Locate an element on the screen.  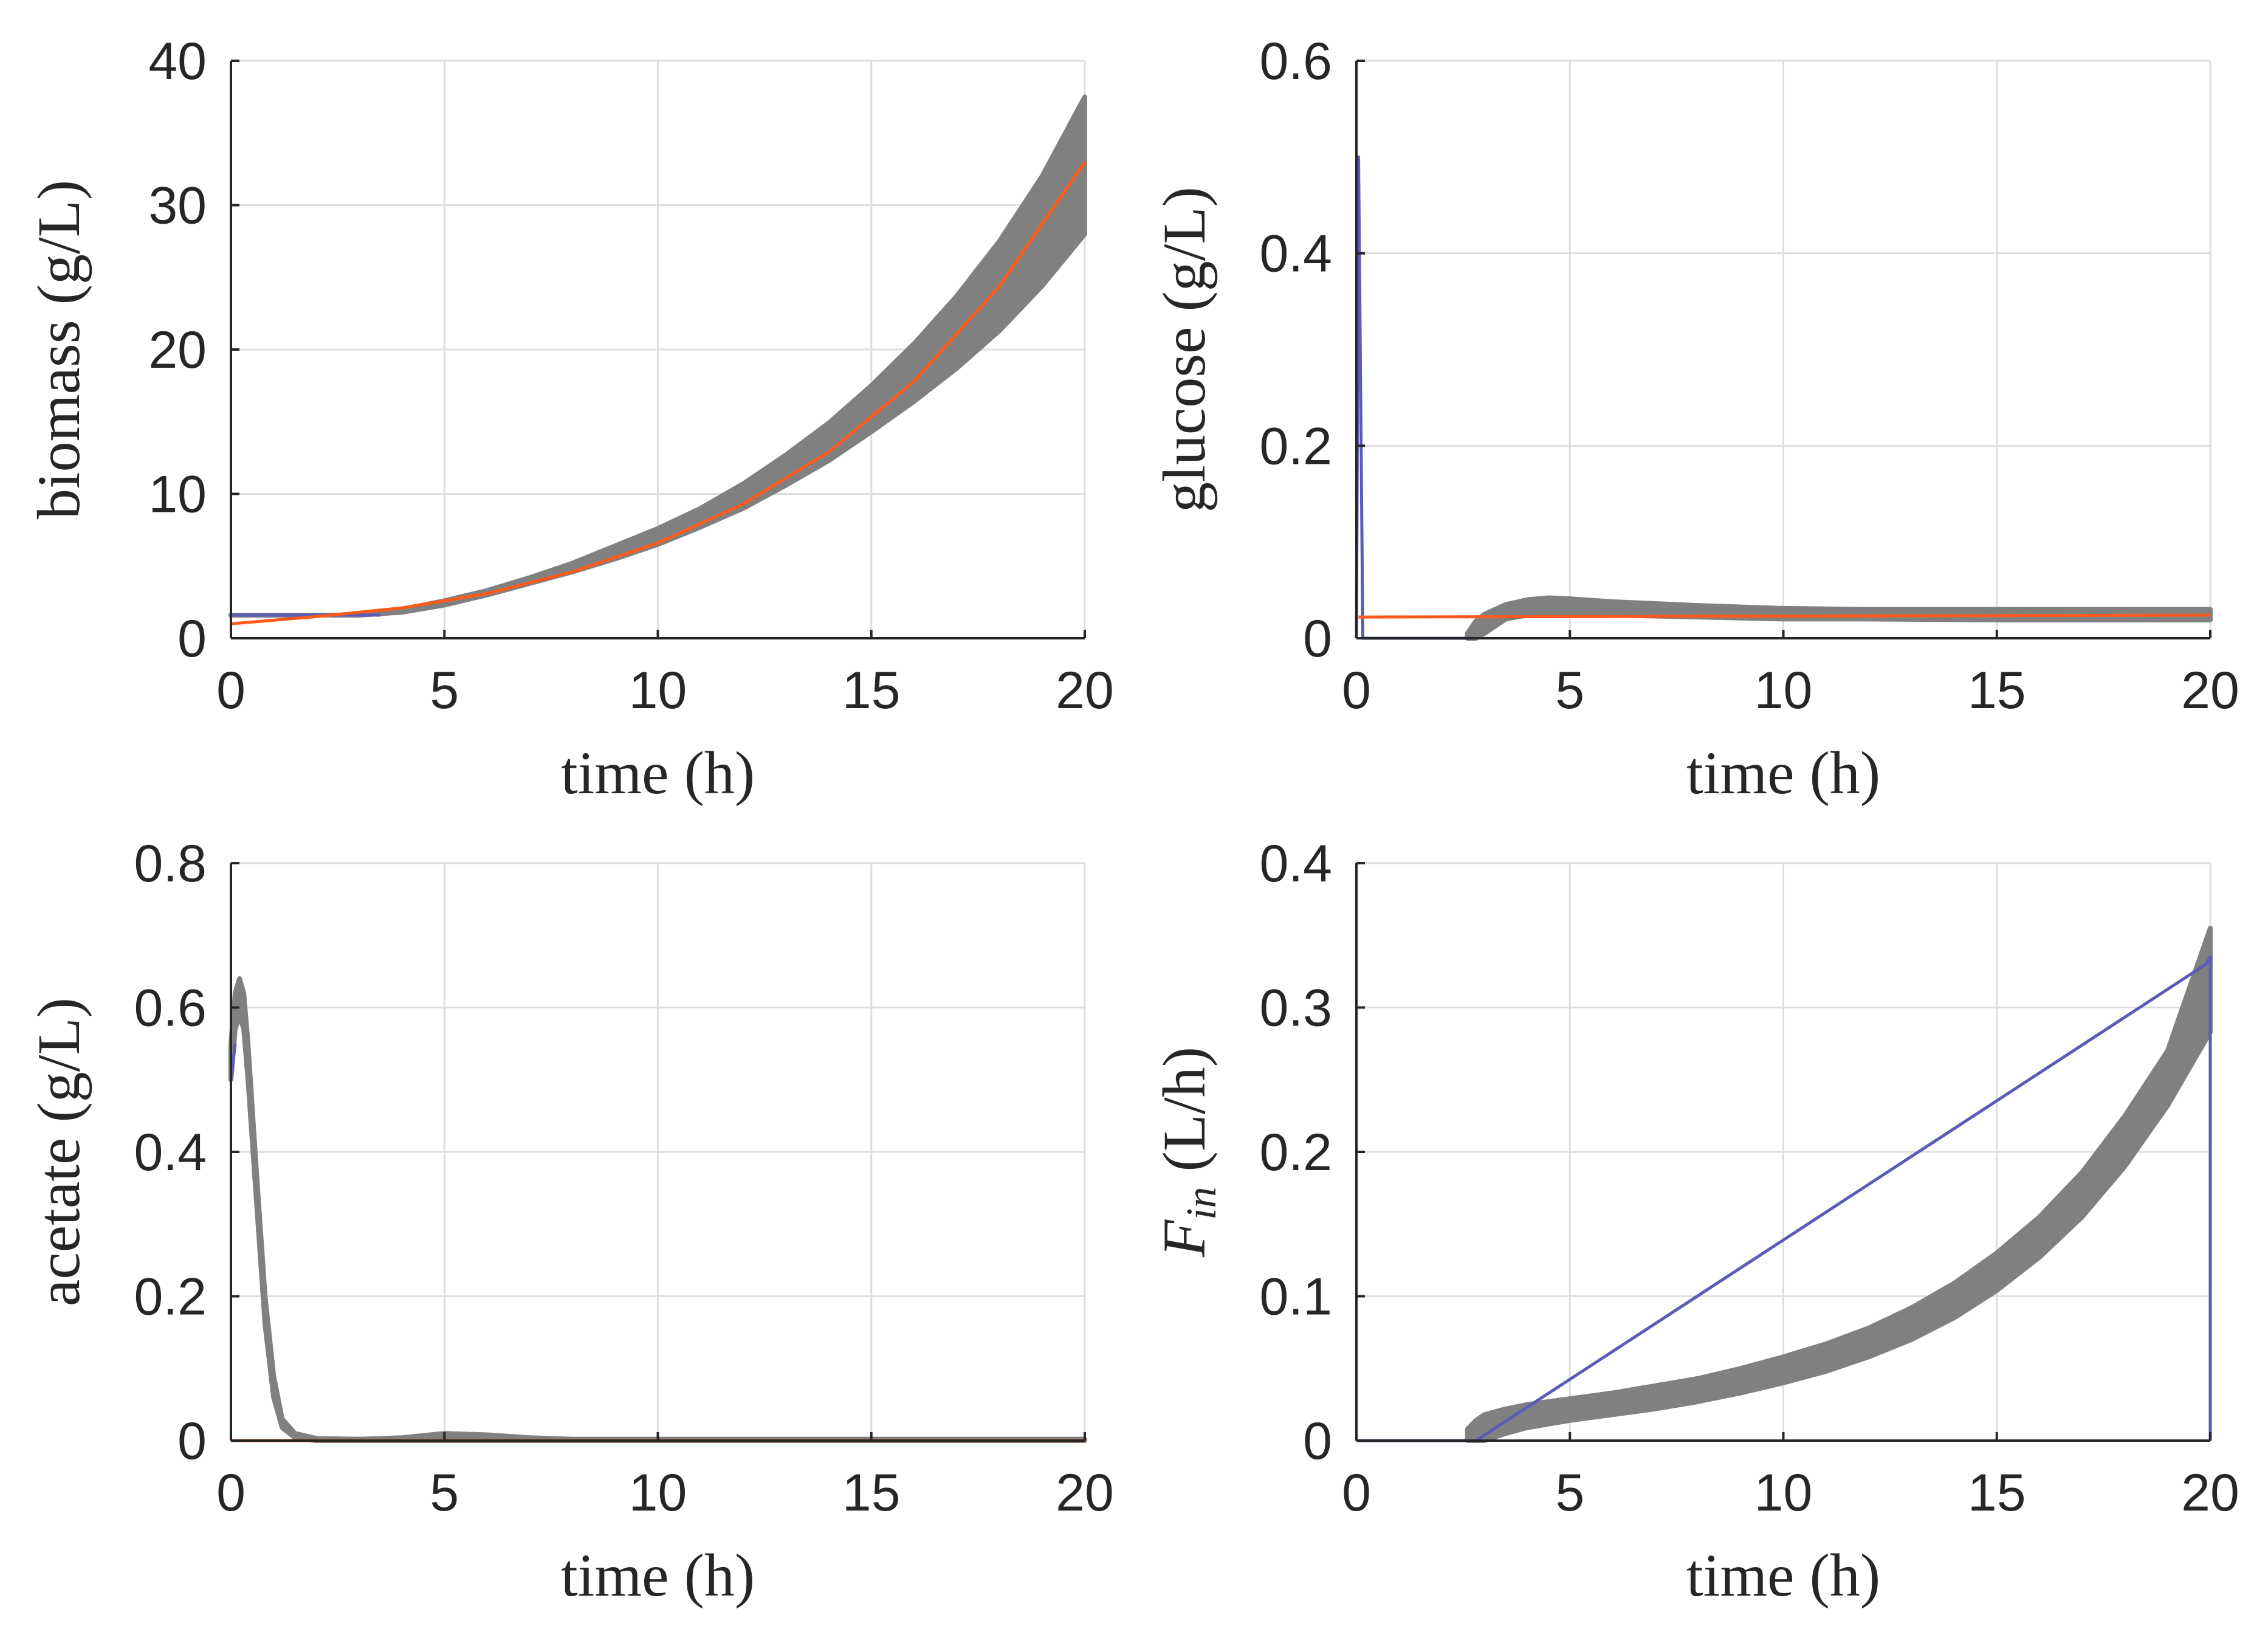
acetate-y-axis-label: acetate (g/L) is located at coordinates (58, 1151).